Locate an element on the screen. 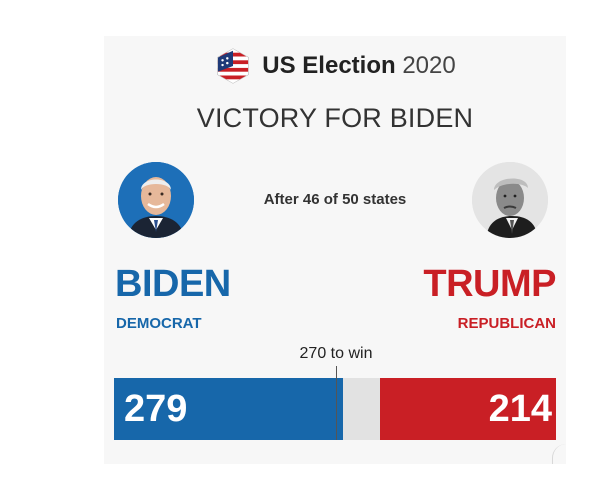 The width and height of the screenshot is (598, 487). brand-name: US Election is located at coordinates (329, 65).